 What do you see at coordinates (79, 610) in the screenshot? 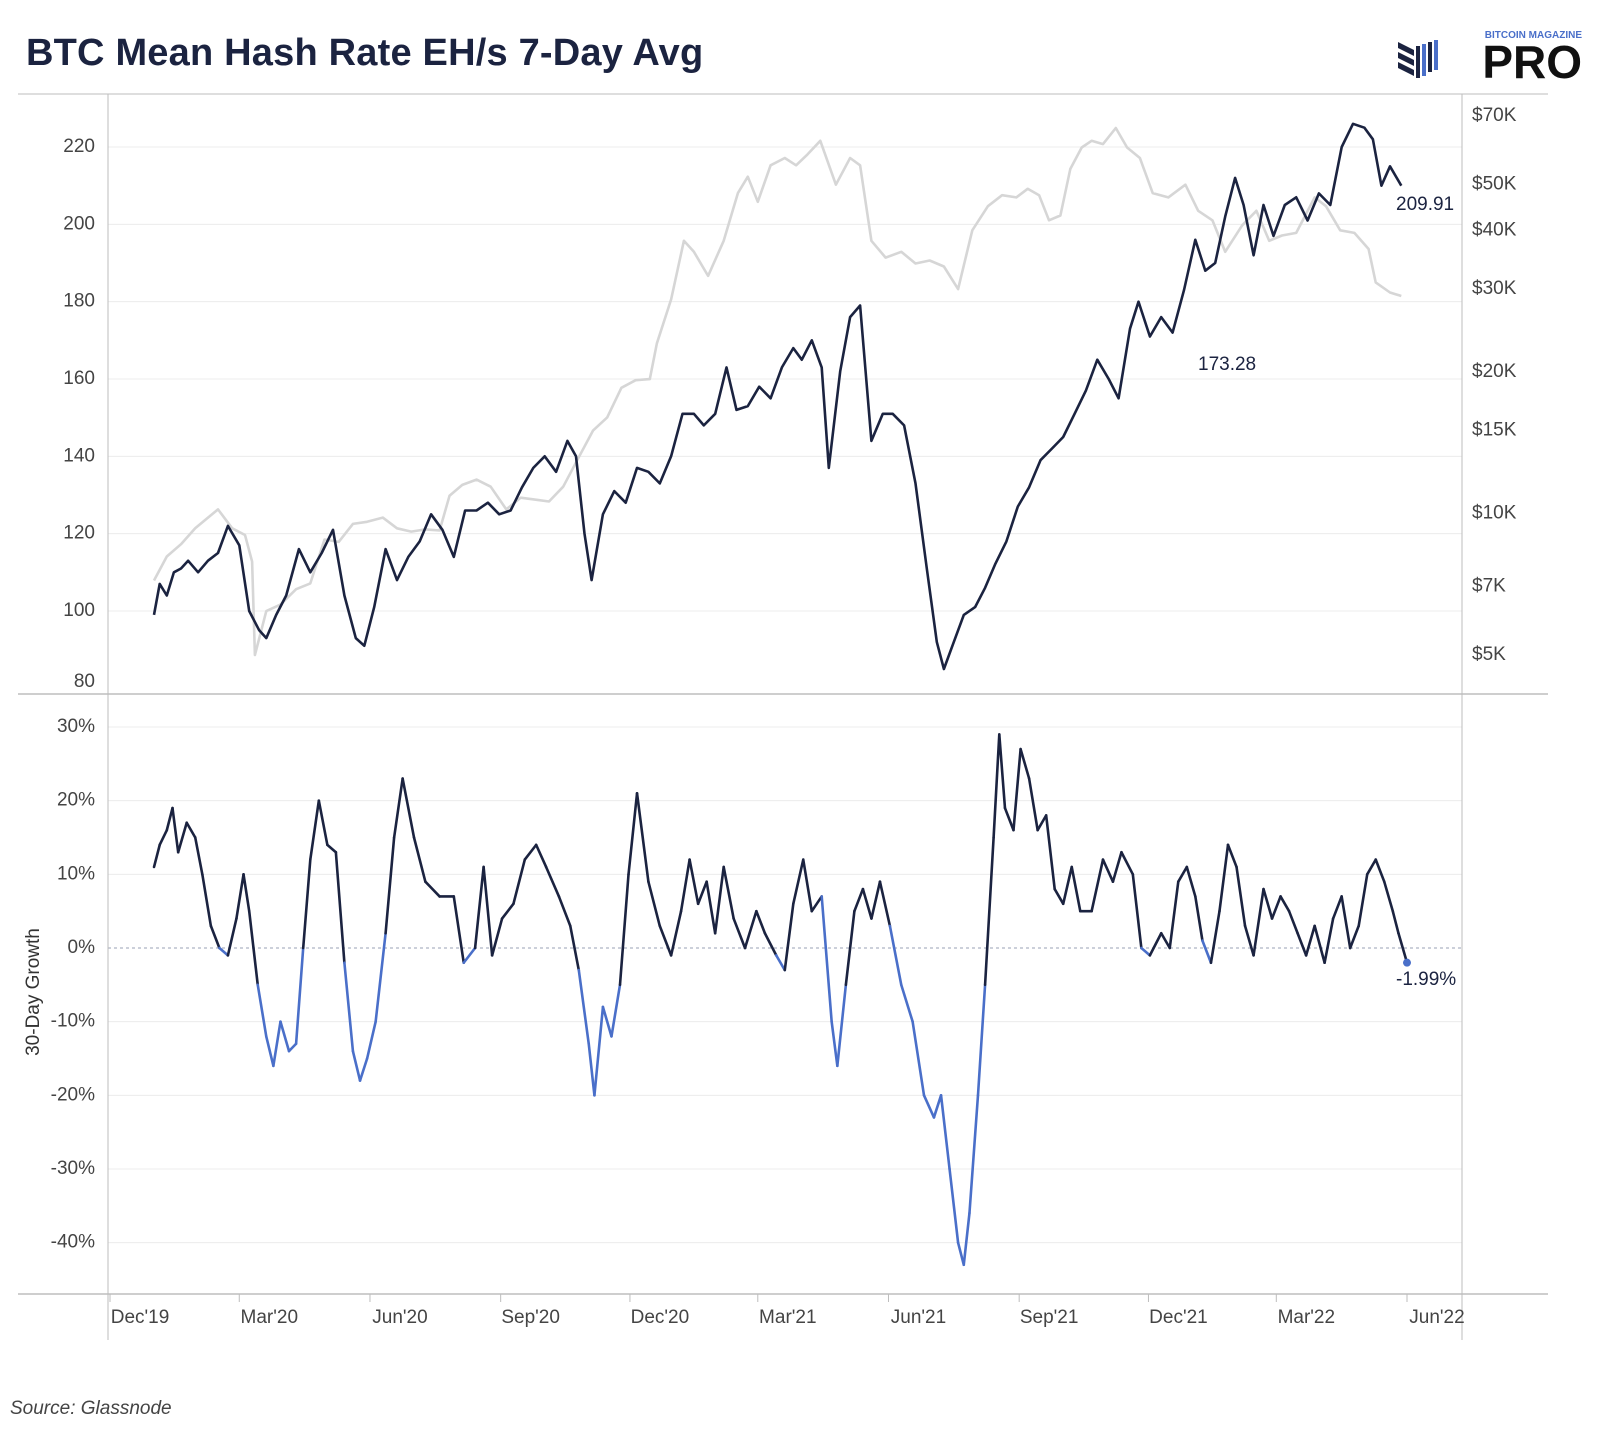
I see `y-tick-label: 100` at bounding box center [79, 610].